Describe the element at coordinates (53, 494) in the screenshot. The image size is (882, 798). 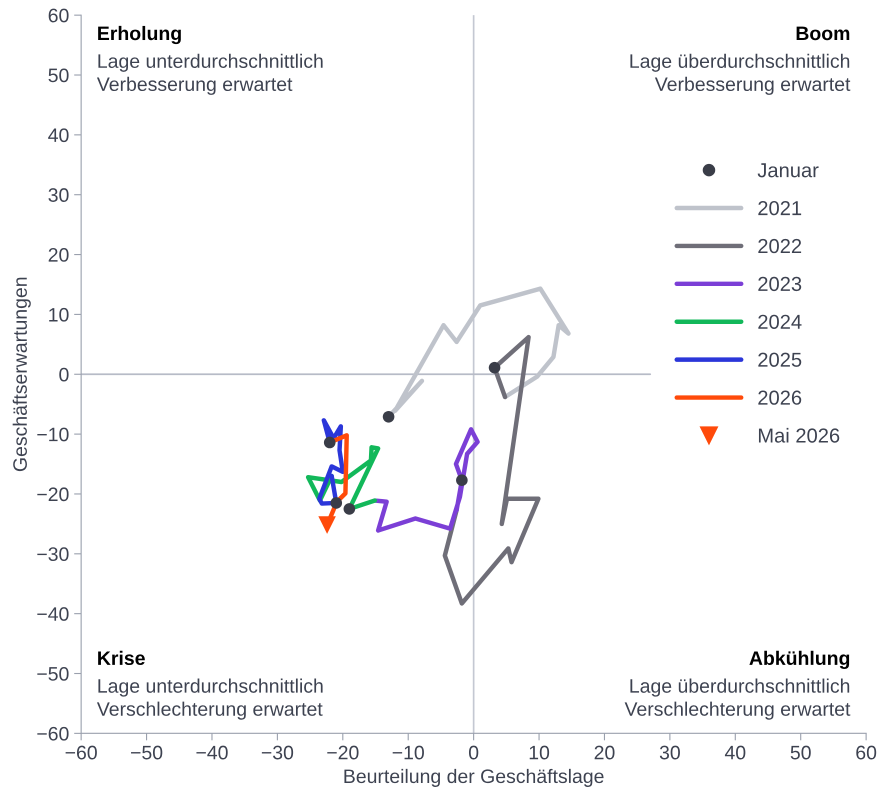
I see `y-tick-label: −20` at that location.